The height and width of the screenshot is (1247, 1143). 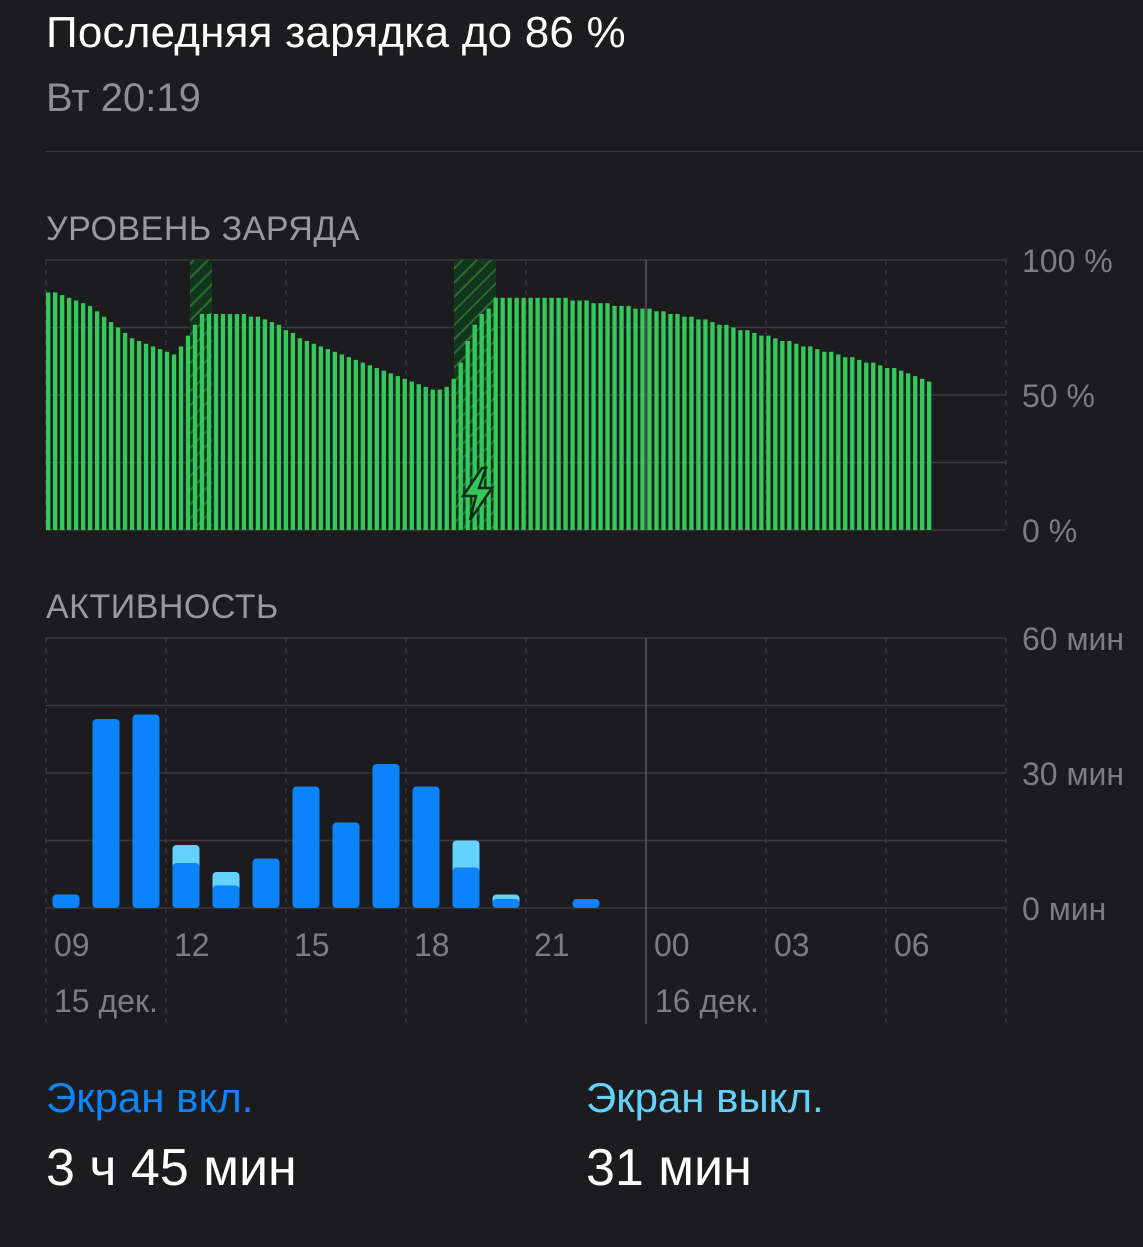 I want to click on activity-y-tick-60: 60 мин, so click(x=1073, y=639).